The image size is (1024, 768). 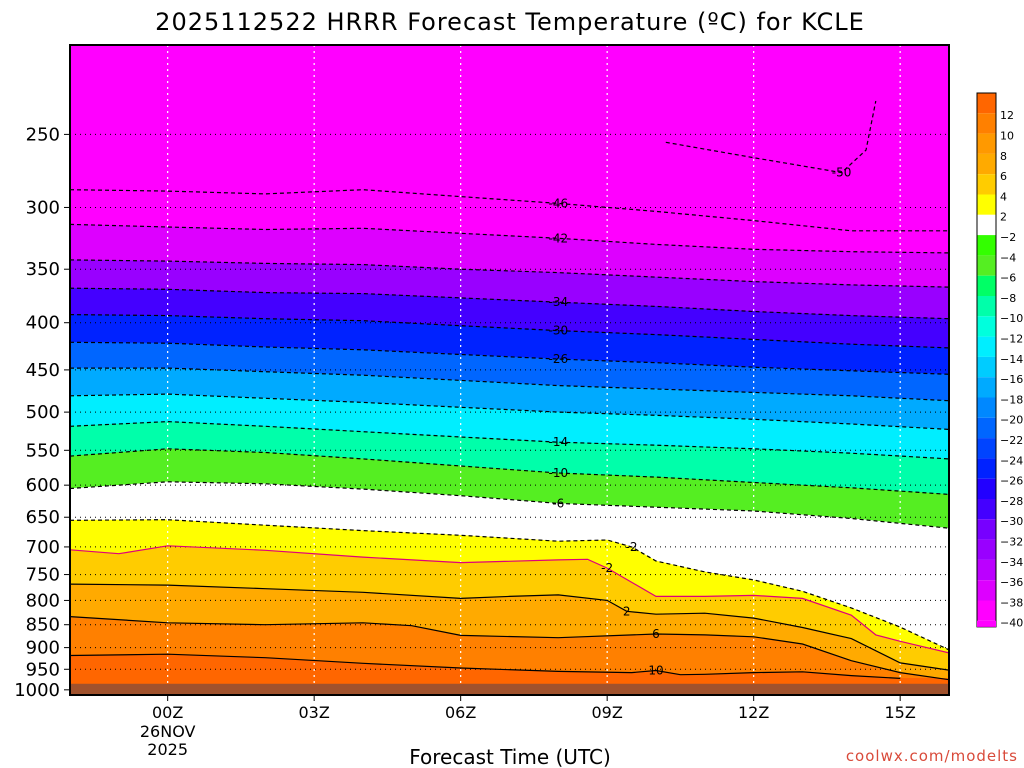 I want to click on x-tick-label: 00Z, so click(x=167, y=712).